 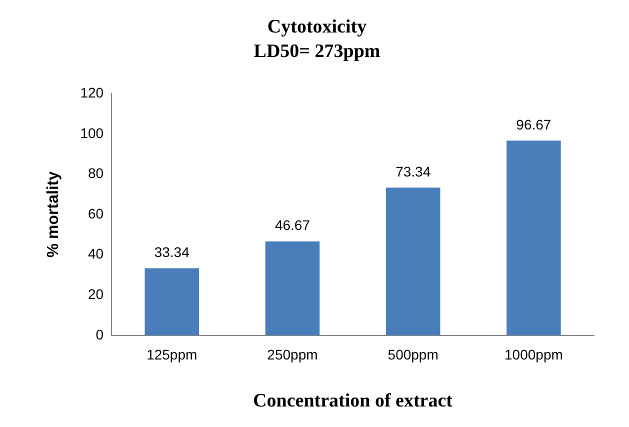 What do you see at coordinates (96, 254) in the screenshot?
I see `y-tick-label: 40` at bounding box center [96, 254].